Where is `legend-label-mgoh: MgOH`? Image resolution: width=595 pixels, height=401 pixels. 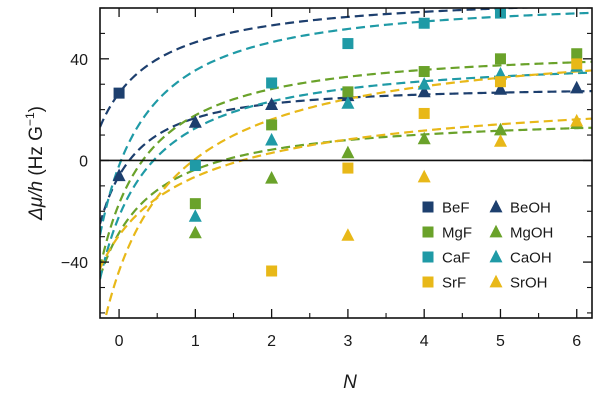
legend-label-mgoh: MgOH is located at coordinates (531, 233).